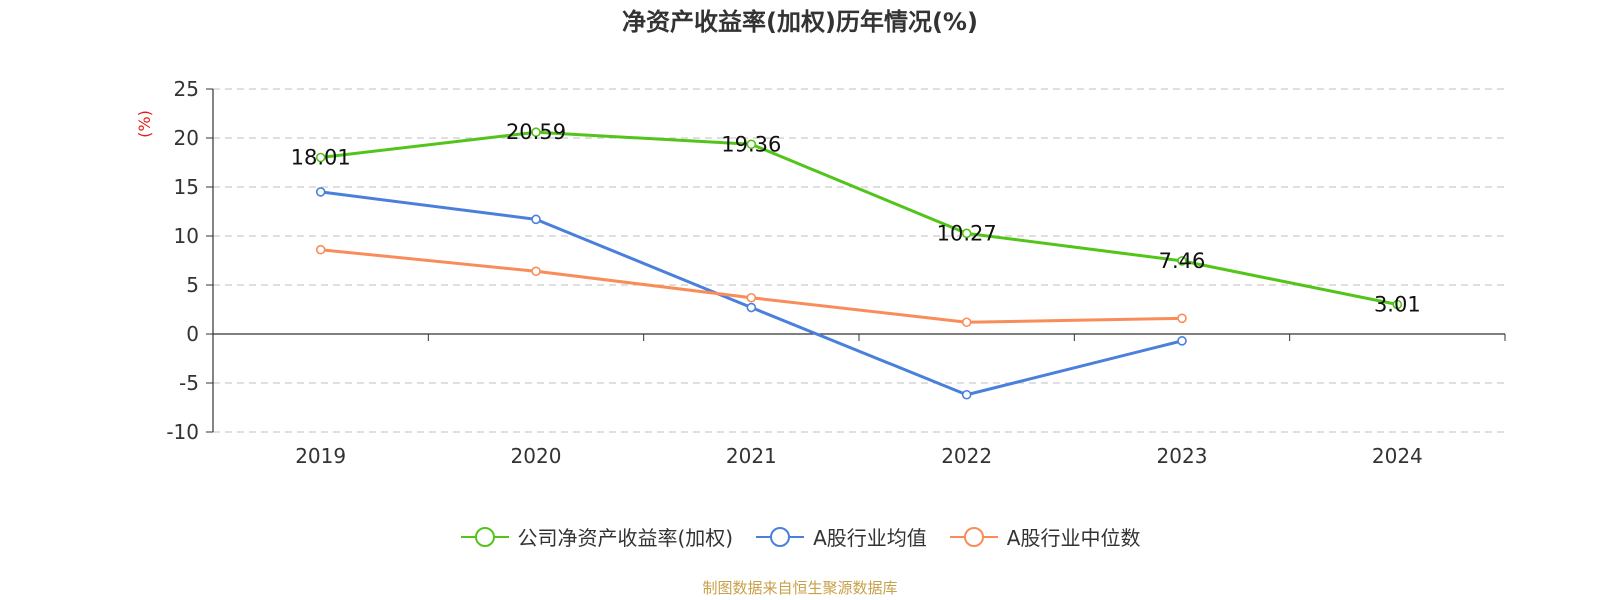 The height and width of the screenshot is (600, 1600). What do you see at coordinates (870, 538) in the screenshot?
I see `legend-label: A股行业均值` at bounding box center [870, 538].